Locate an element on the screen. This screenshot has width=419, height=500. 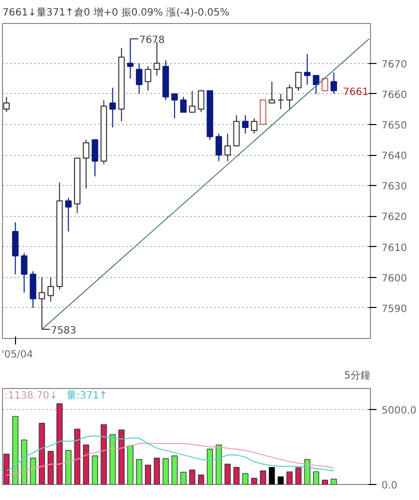
y-tick-label: 7590 is located at coordinates (394, 309).